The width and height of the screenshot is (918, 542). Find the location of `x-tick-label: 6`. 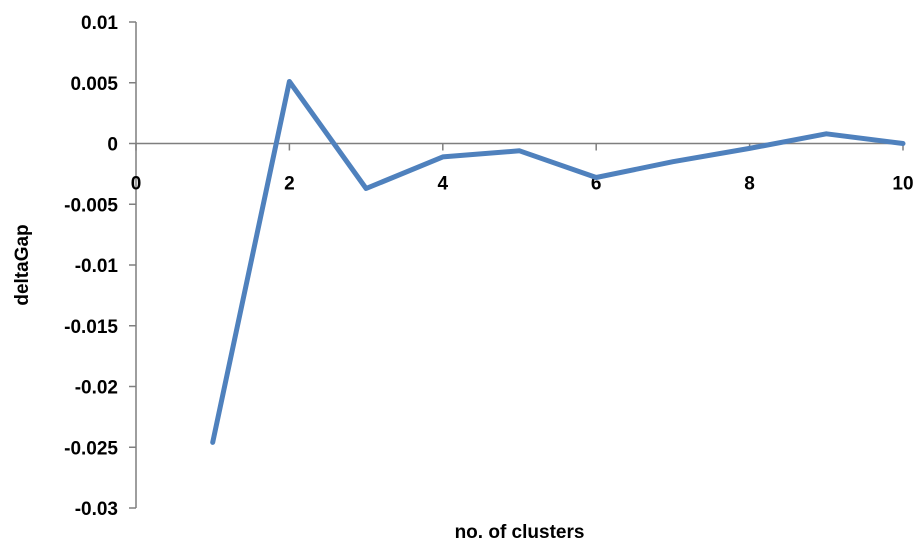

x-tick-label: 6 is located at coordinates (596, 184).